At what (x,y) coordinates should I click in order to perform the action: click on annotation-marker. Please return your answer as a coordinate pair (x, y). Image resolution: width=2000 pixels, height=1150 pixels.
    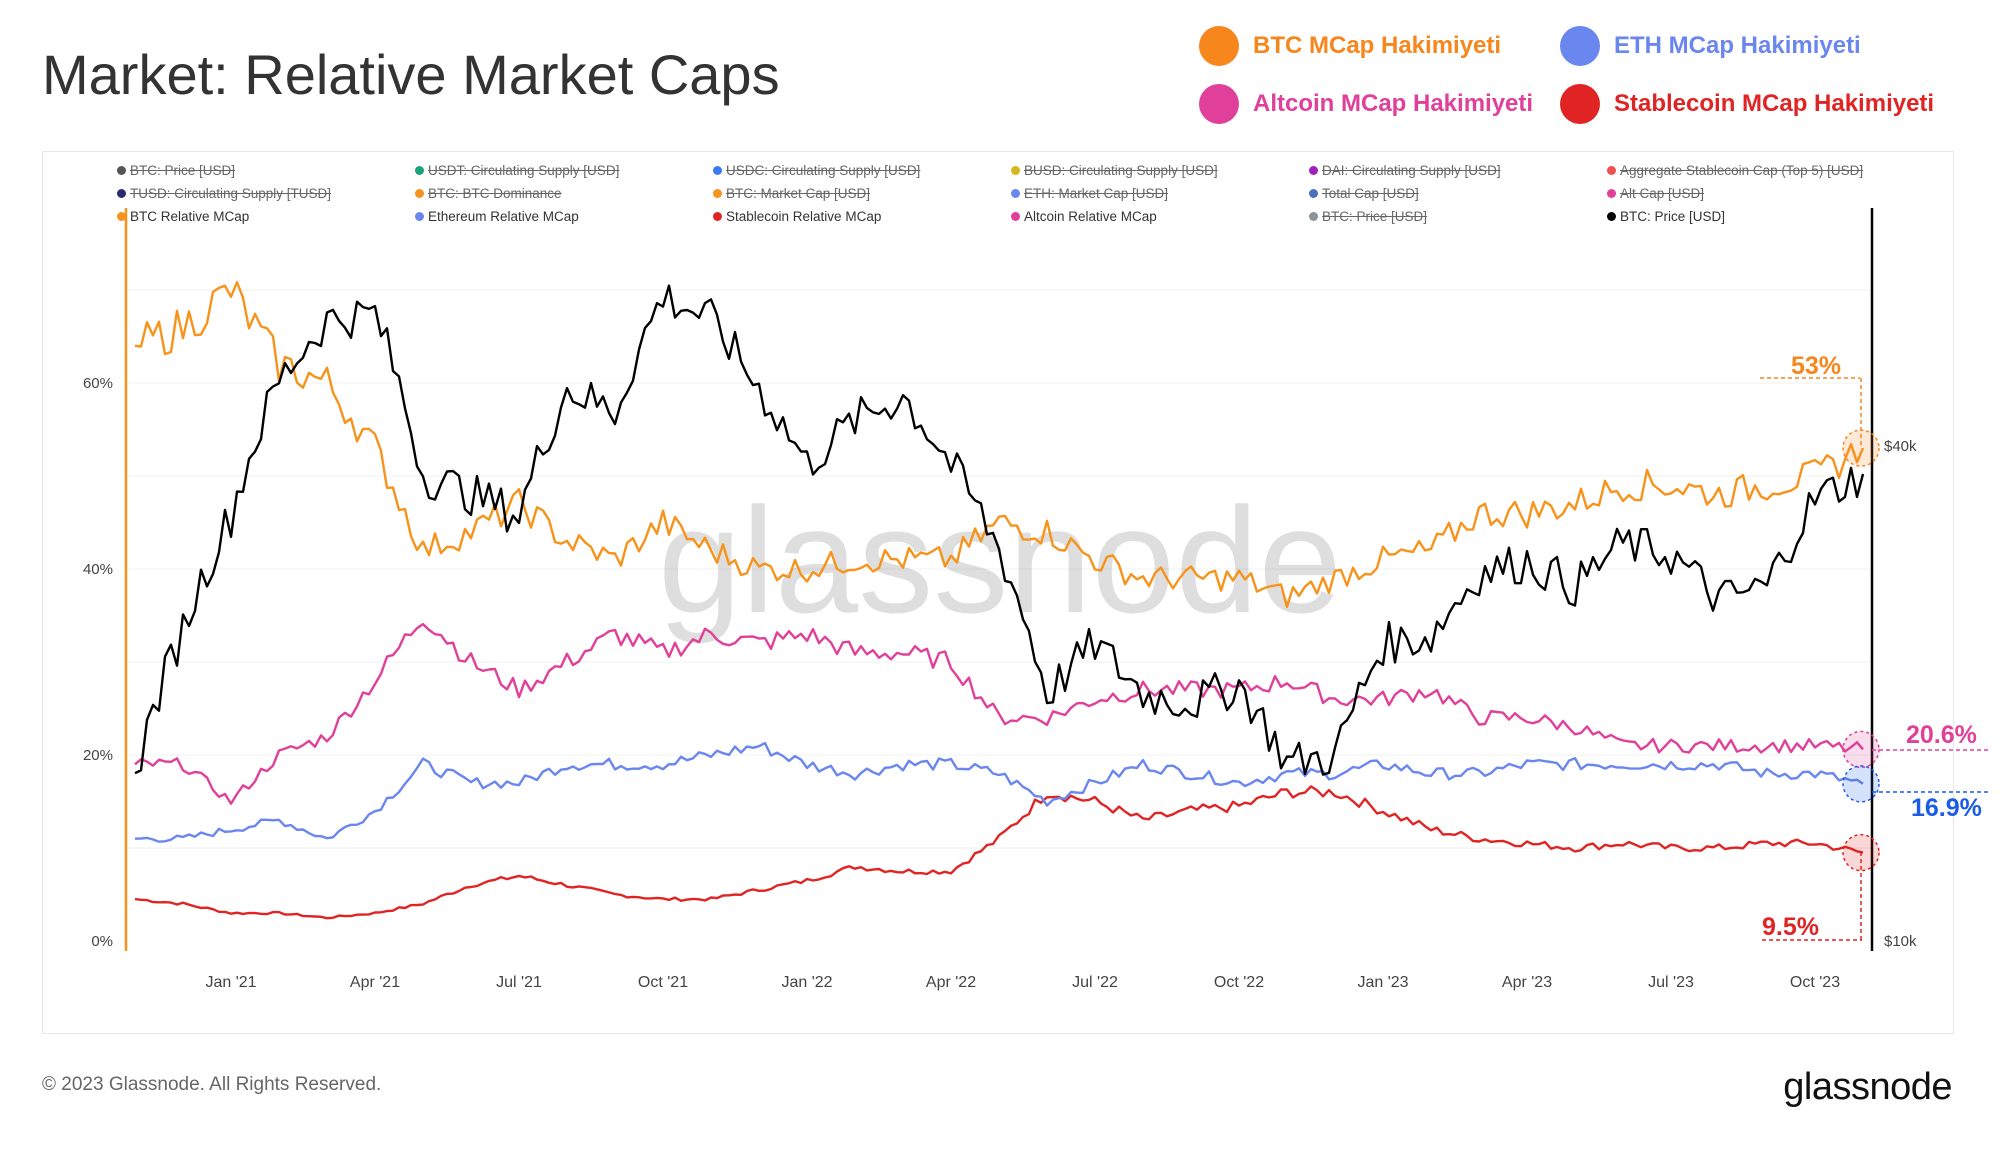
    Looking at the image, I should click on (1861, 784).